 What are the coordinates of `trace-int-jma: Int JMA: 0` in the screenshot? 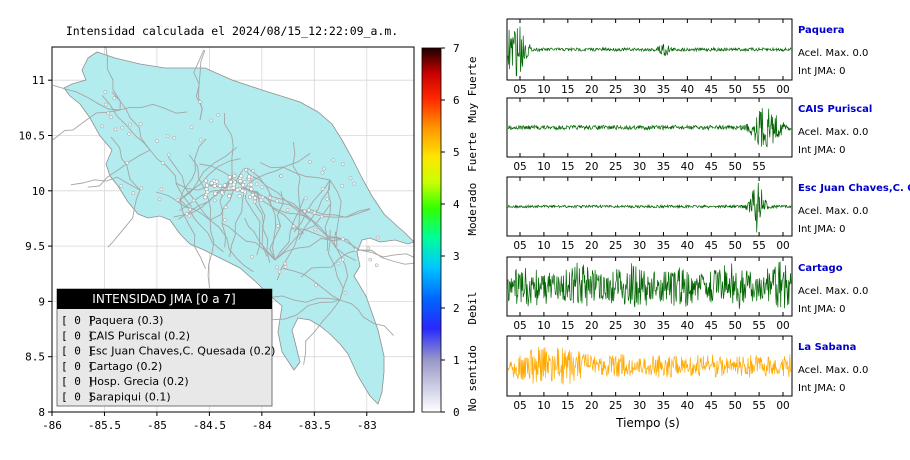 It's located at (822, 309).